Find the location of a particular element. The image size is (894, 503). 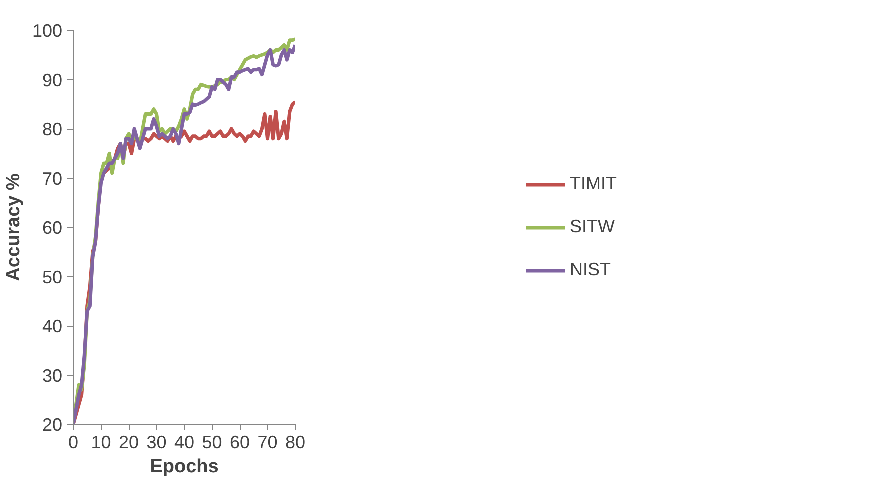

legend-label: SITW is located at coordinates (593, 227).